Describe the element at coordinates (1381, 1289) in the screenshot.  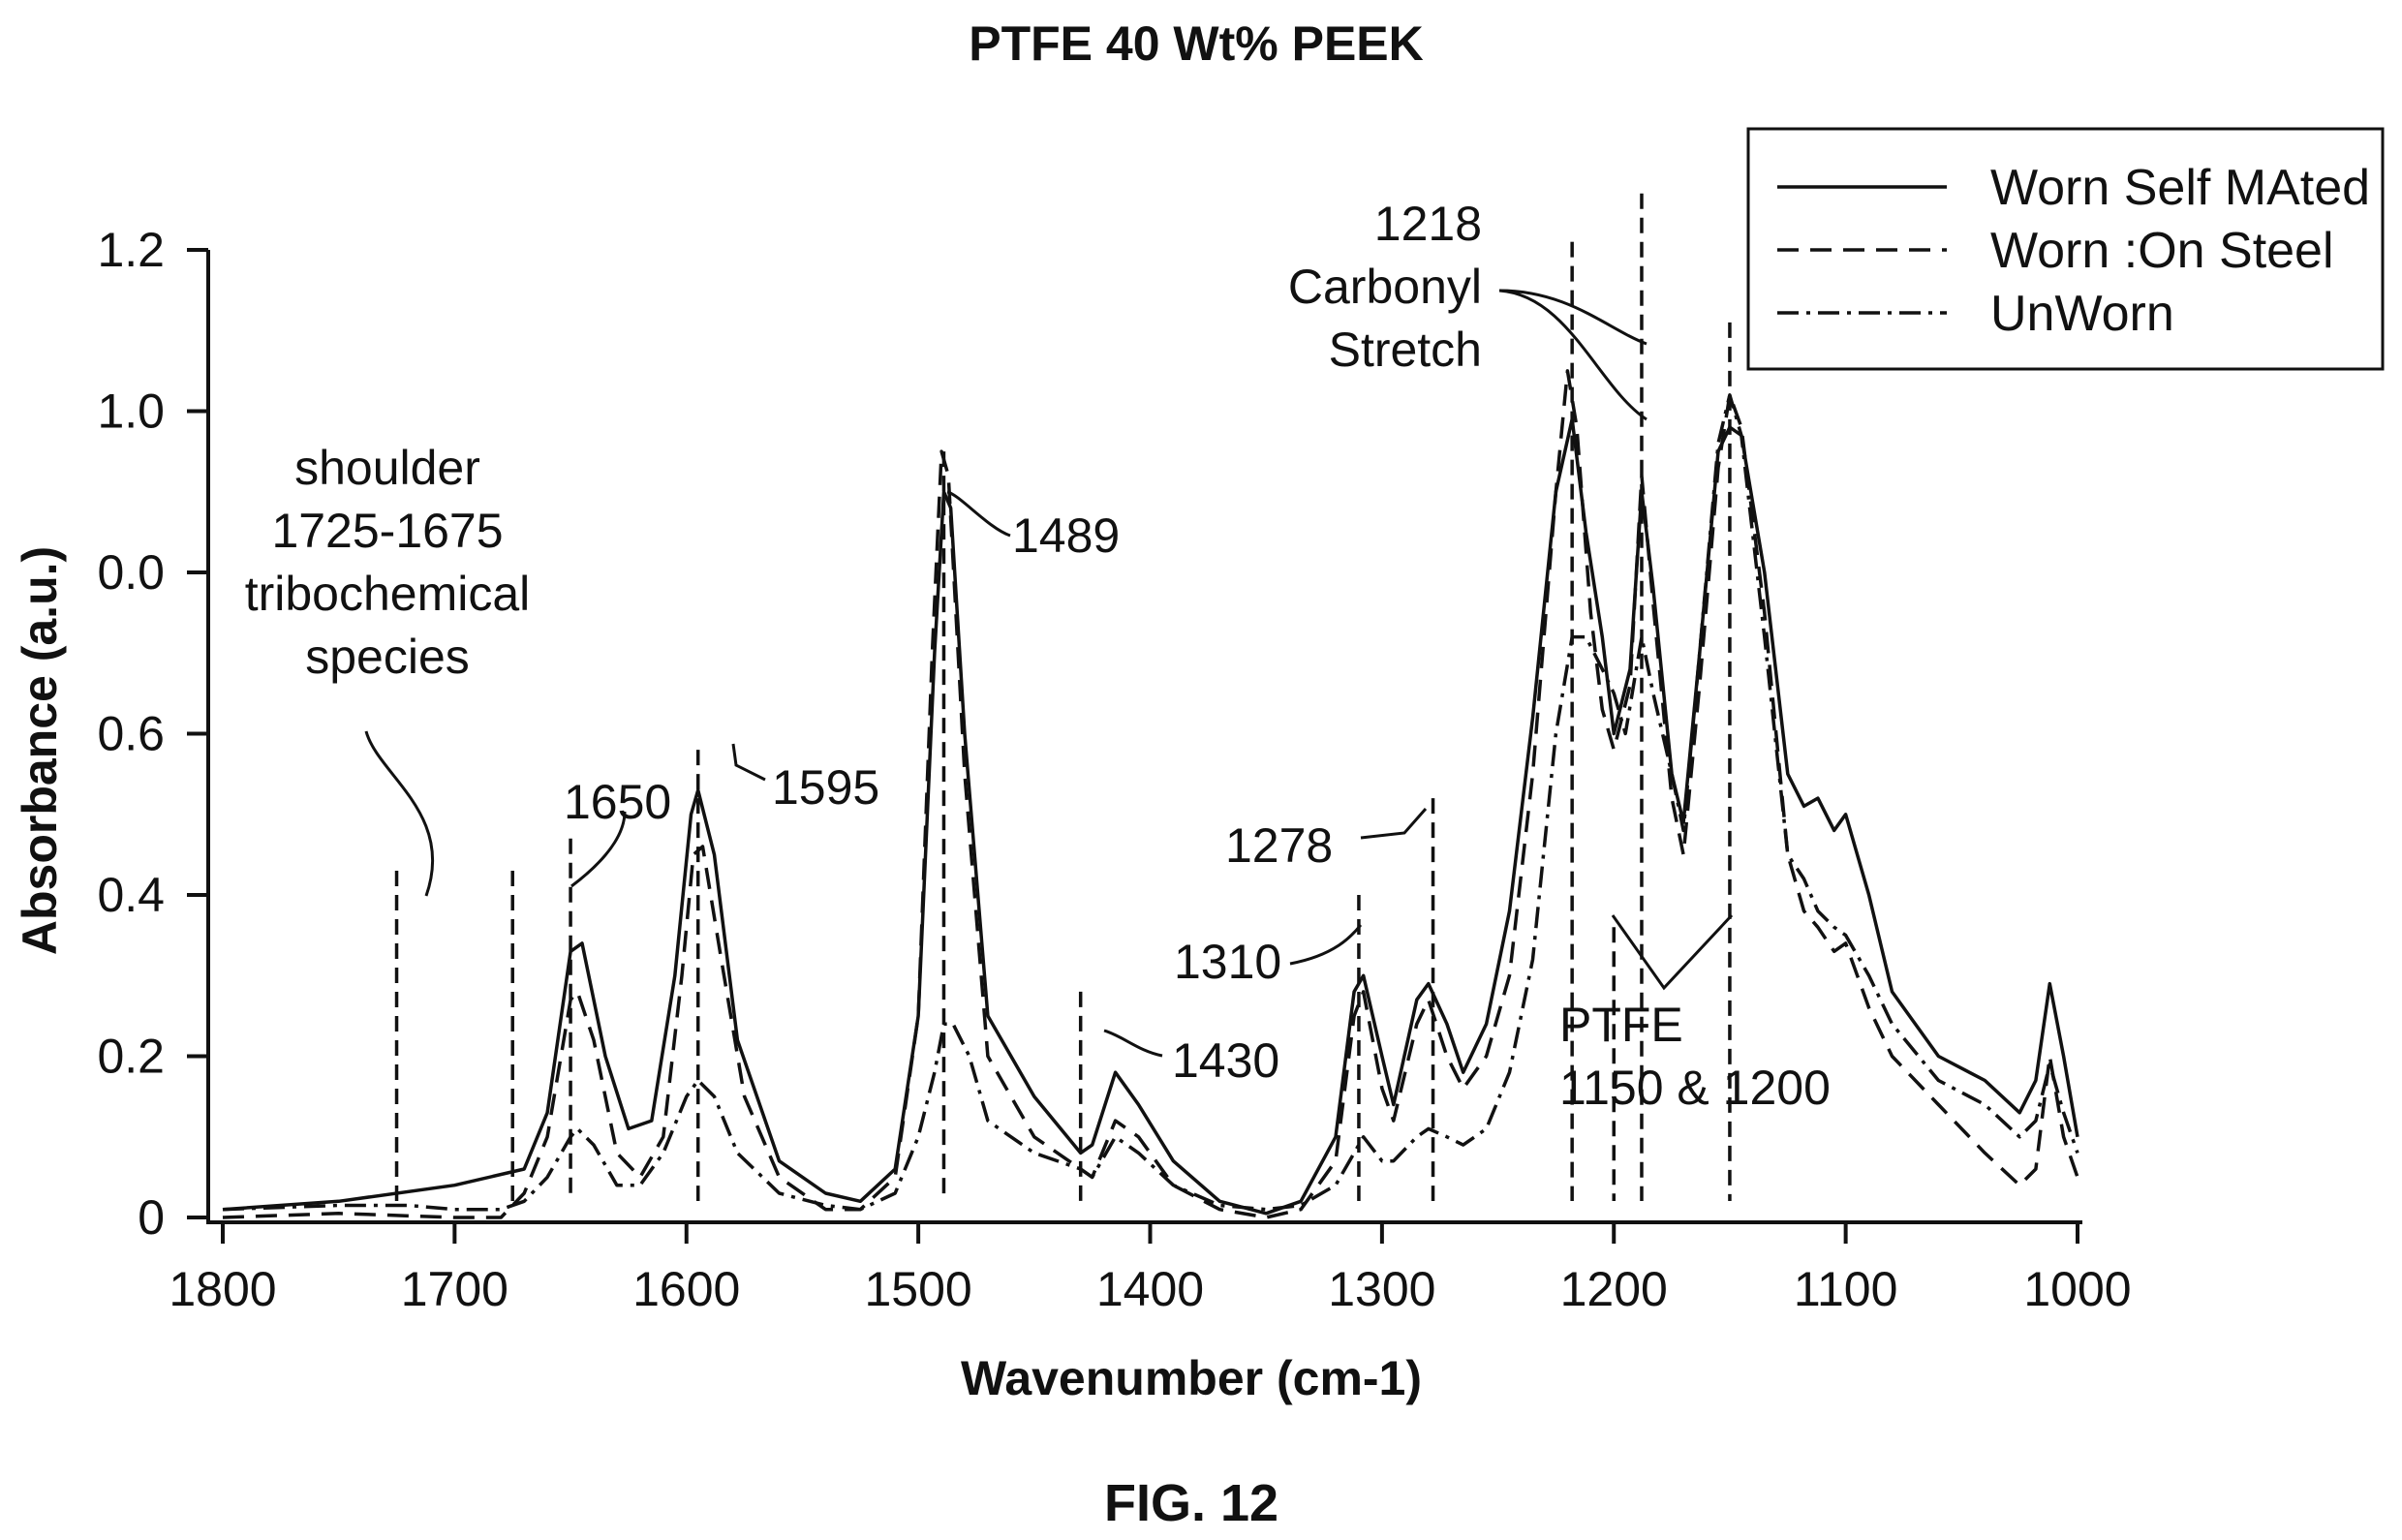
I see `x-tick-label: 1300` at that location.